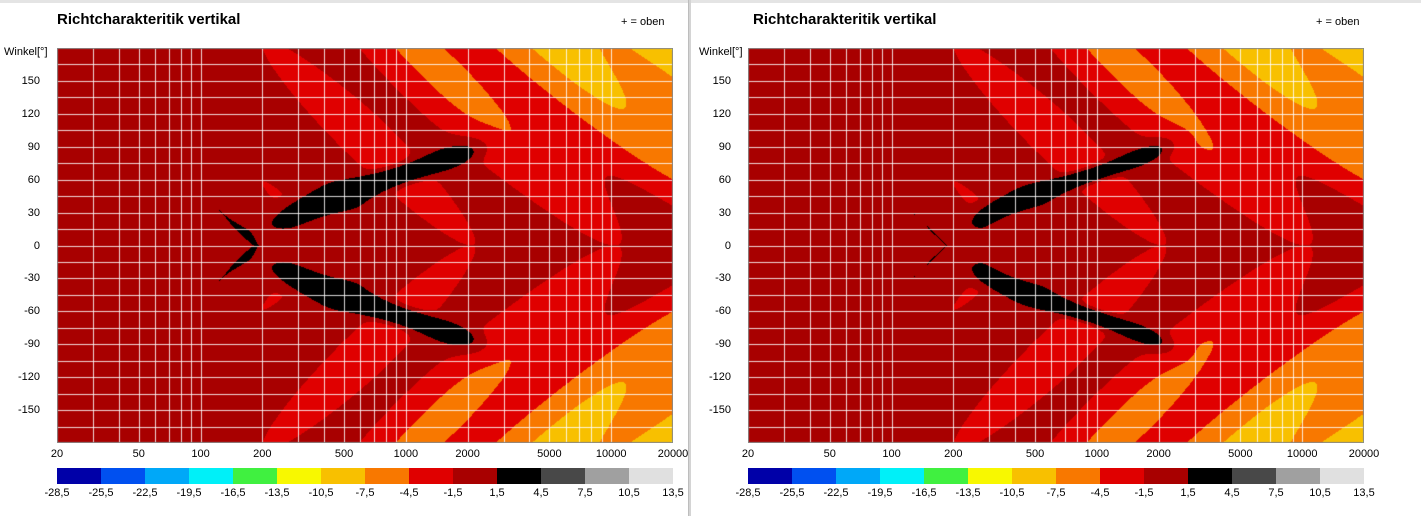 This screenshot has width=1421, height=516. I want to click on colorbar-label: -7,5, so click(365, 493).